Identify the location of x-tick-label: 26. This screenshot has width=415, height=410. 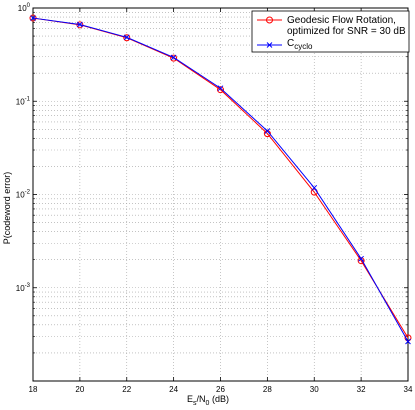
(220, 389).